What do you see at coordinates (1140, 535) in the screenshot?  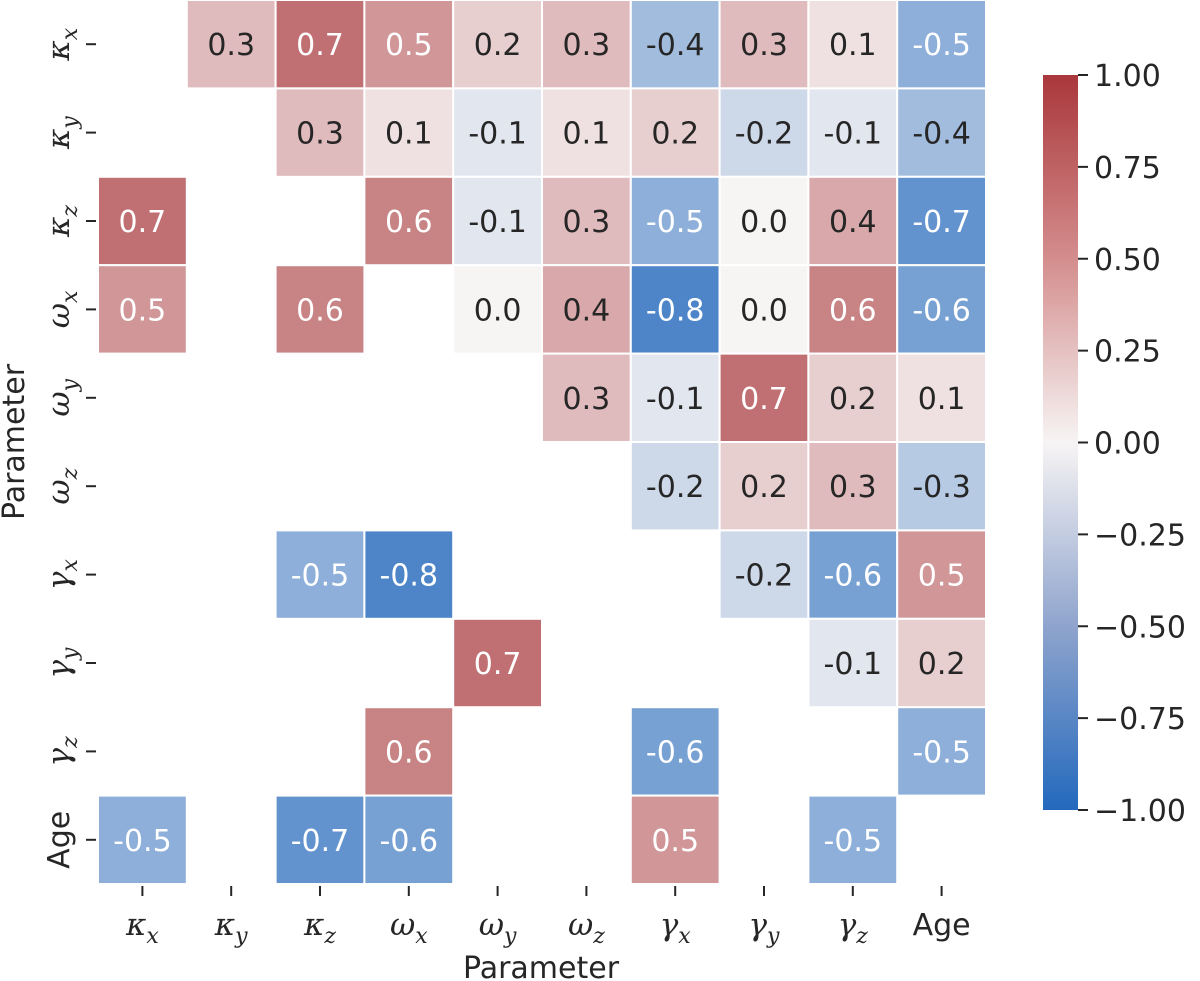 I see `colorbar-tick-label: −0.25` at bounding box center [1140, 535].